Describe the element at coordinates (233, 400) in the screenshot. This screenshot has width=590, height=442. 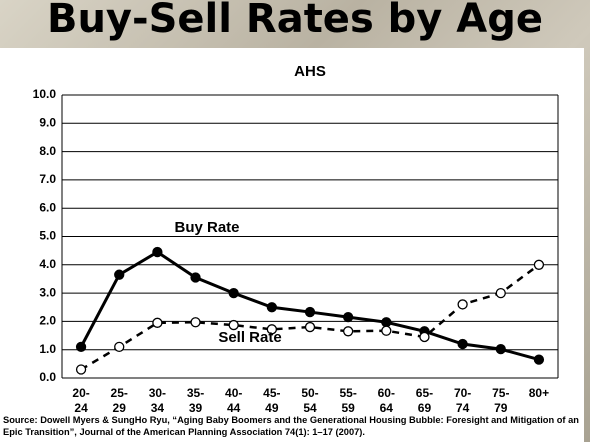
I see `x-tick-label: 40-44` at that location.